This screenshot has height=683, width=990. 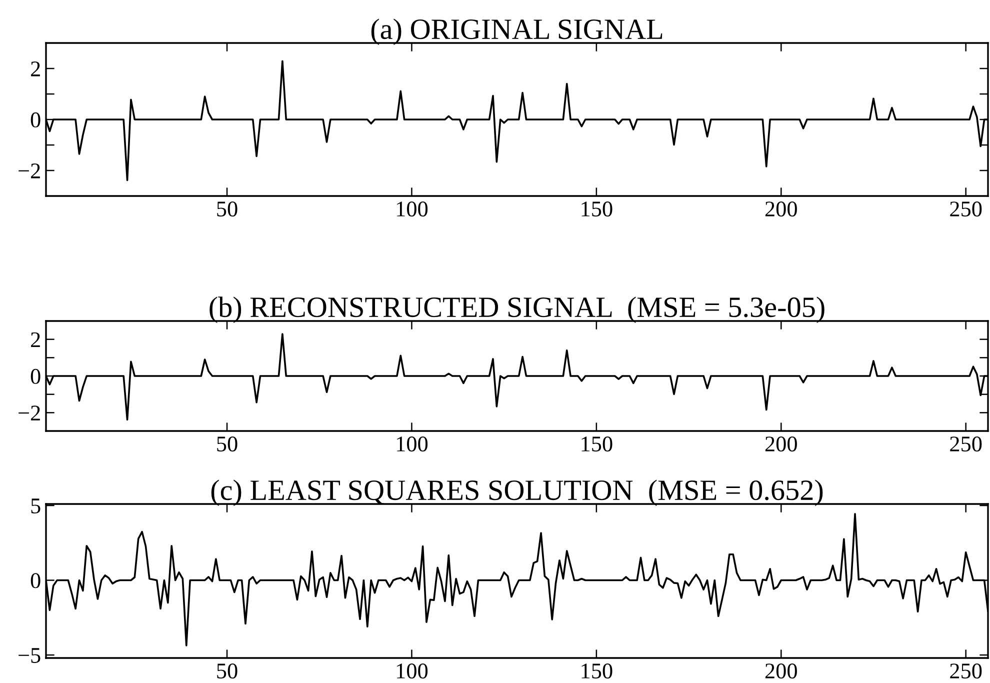 What do you see at coordinates (516, 32) in the screenshot?
I see `chart-title: (a) ORIGINAL SIGNAL` at bounding box center [516, 32].